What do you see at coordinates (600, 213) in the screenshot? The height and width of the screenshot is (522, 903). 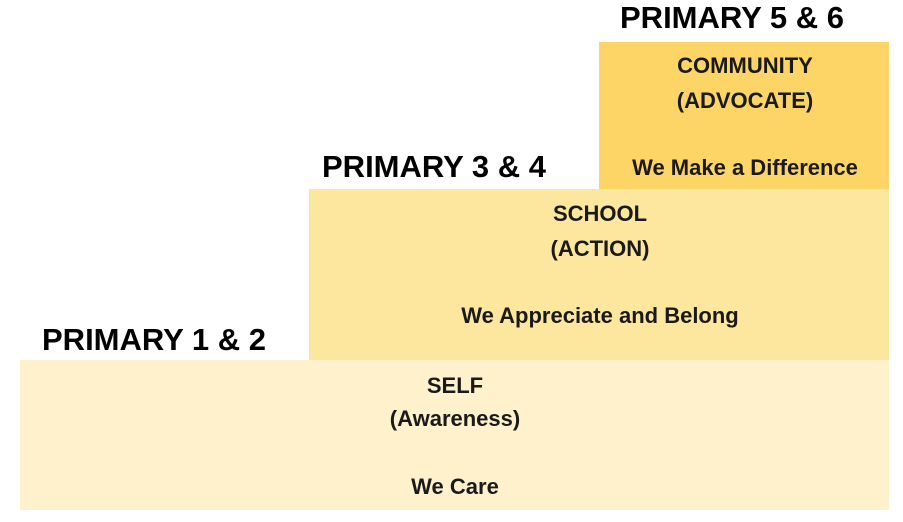 I see `step-2-focus: SCHOOL` at bounding box center [600, 213].